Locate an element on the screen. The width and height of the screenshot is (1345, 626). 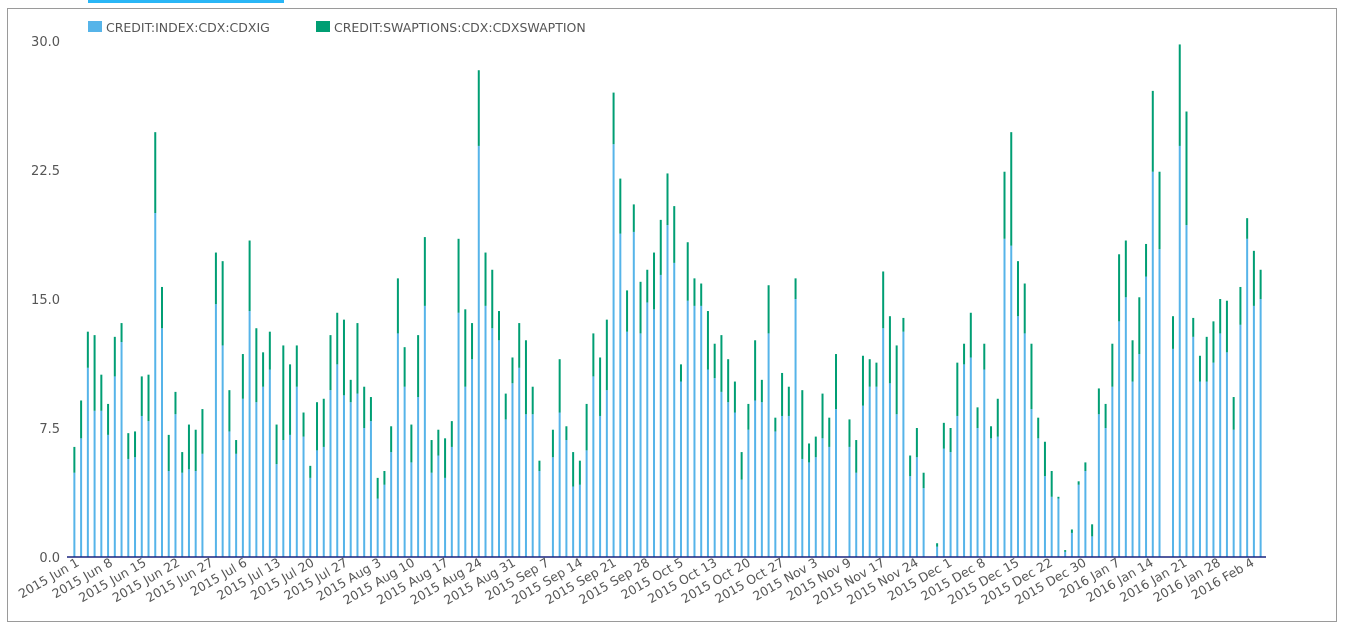
bar-46-cdxig is located at coordinates (384, 520).